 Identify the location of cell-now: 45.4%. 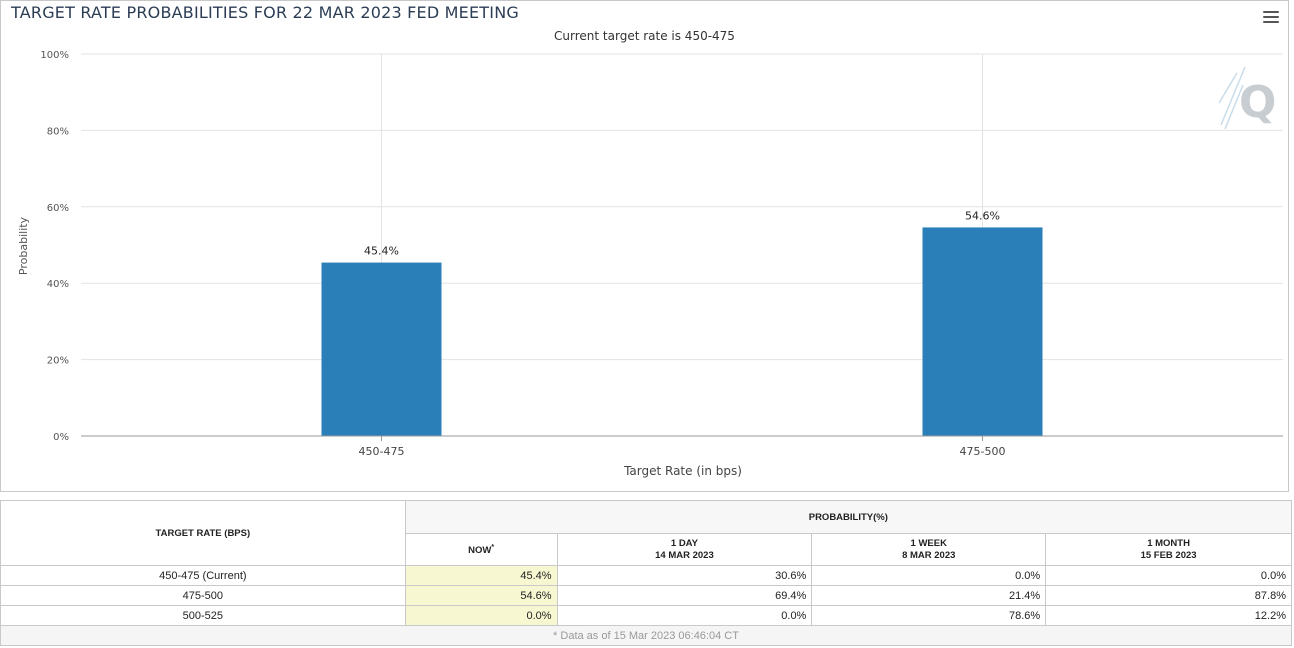
(481, 575).